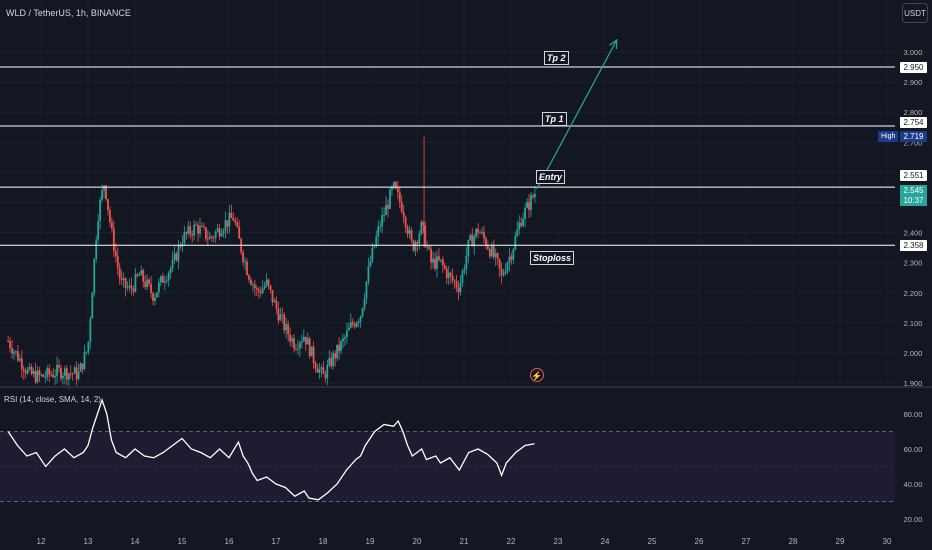 This screenshot has width=932, height=550. What do you see at coordinates (537, 375) in the screenshot?
I see `lightning-icon: ⚡` at bounding box center [537, 375].